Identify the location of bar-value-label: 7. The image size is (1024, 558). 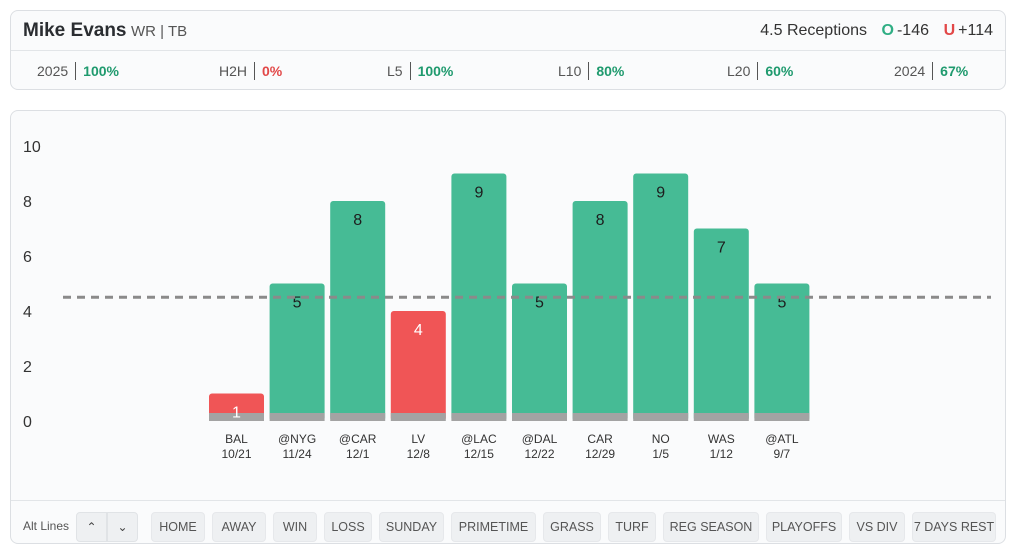
(721, 248).